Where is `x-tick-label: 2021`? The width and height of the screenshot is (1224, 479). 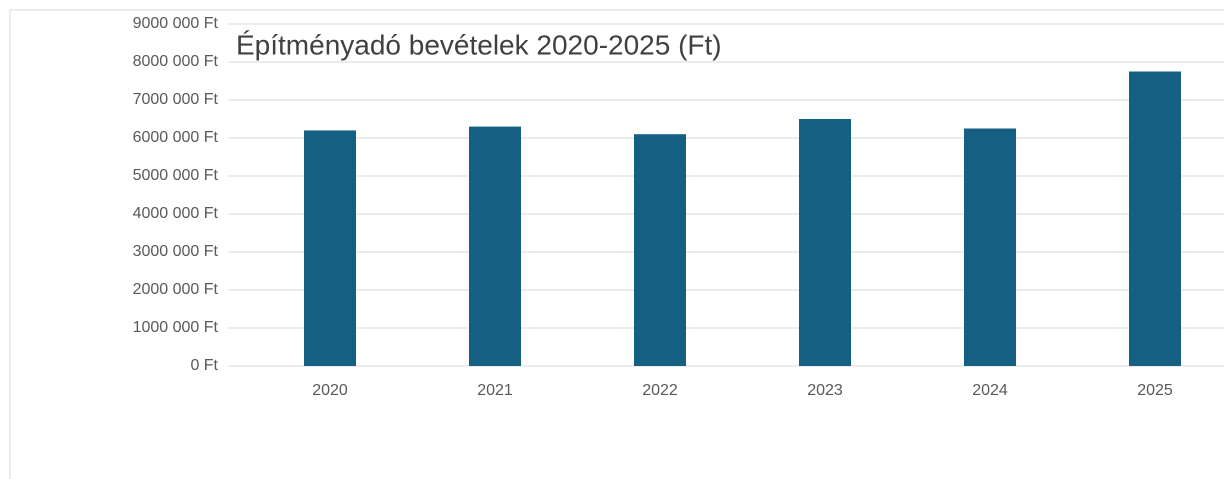
x-tick-label: 2021 is located at coordinates (495, 390).